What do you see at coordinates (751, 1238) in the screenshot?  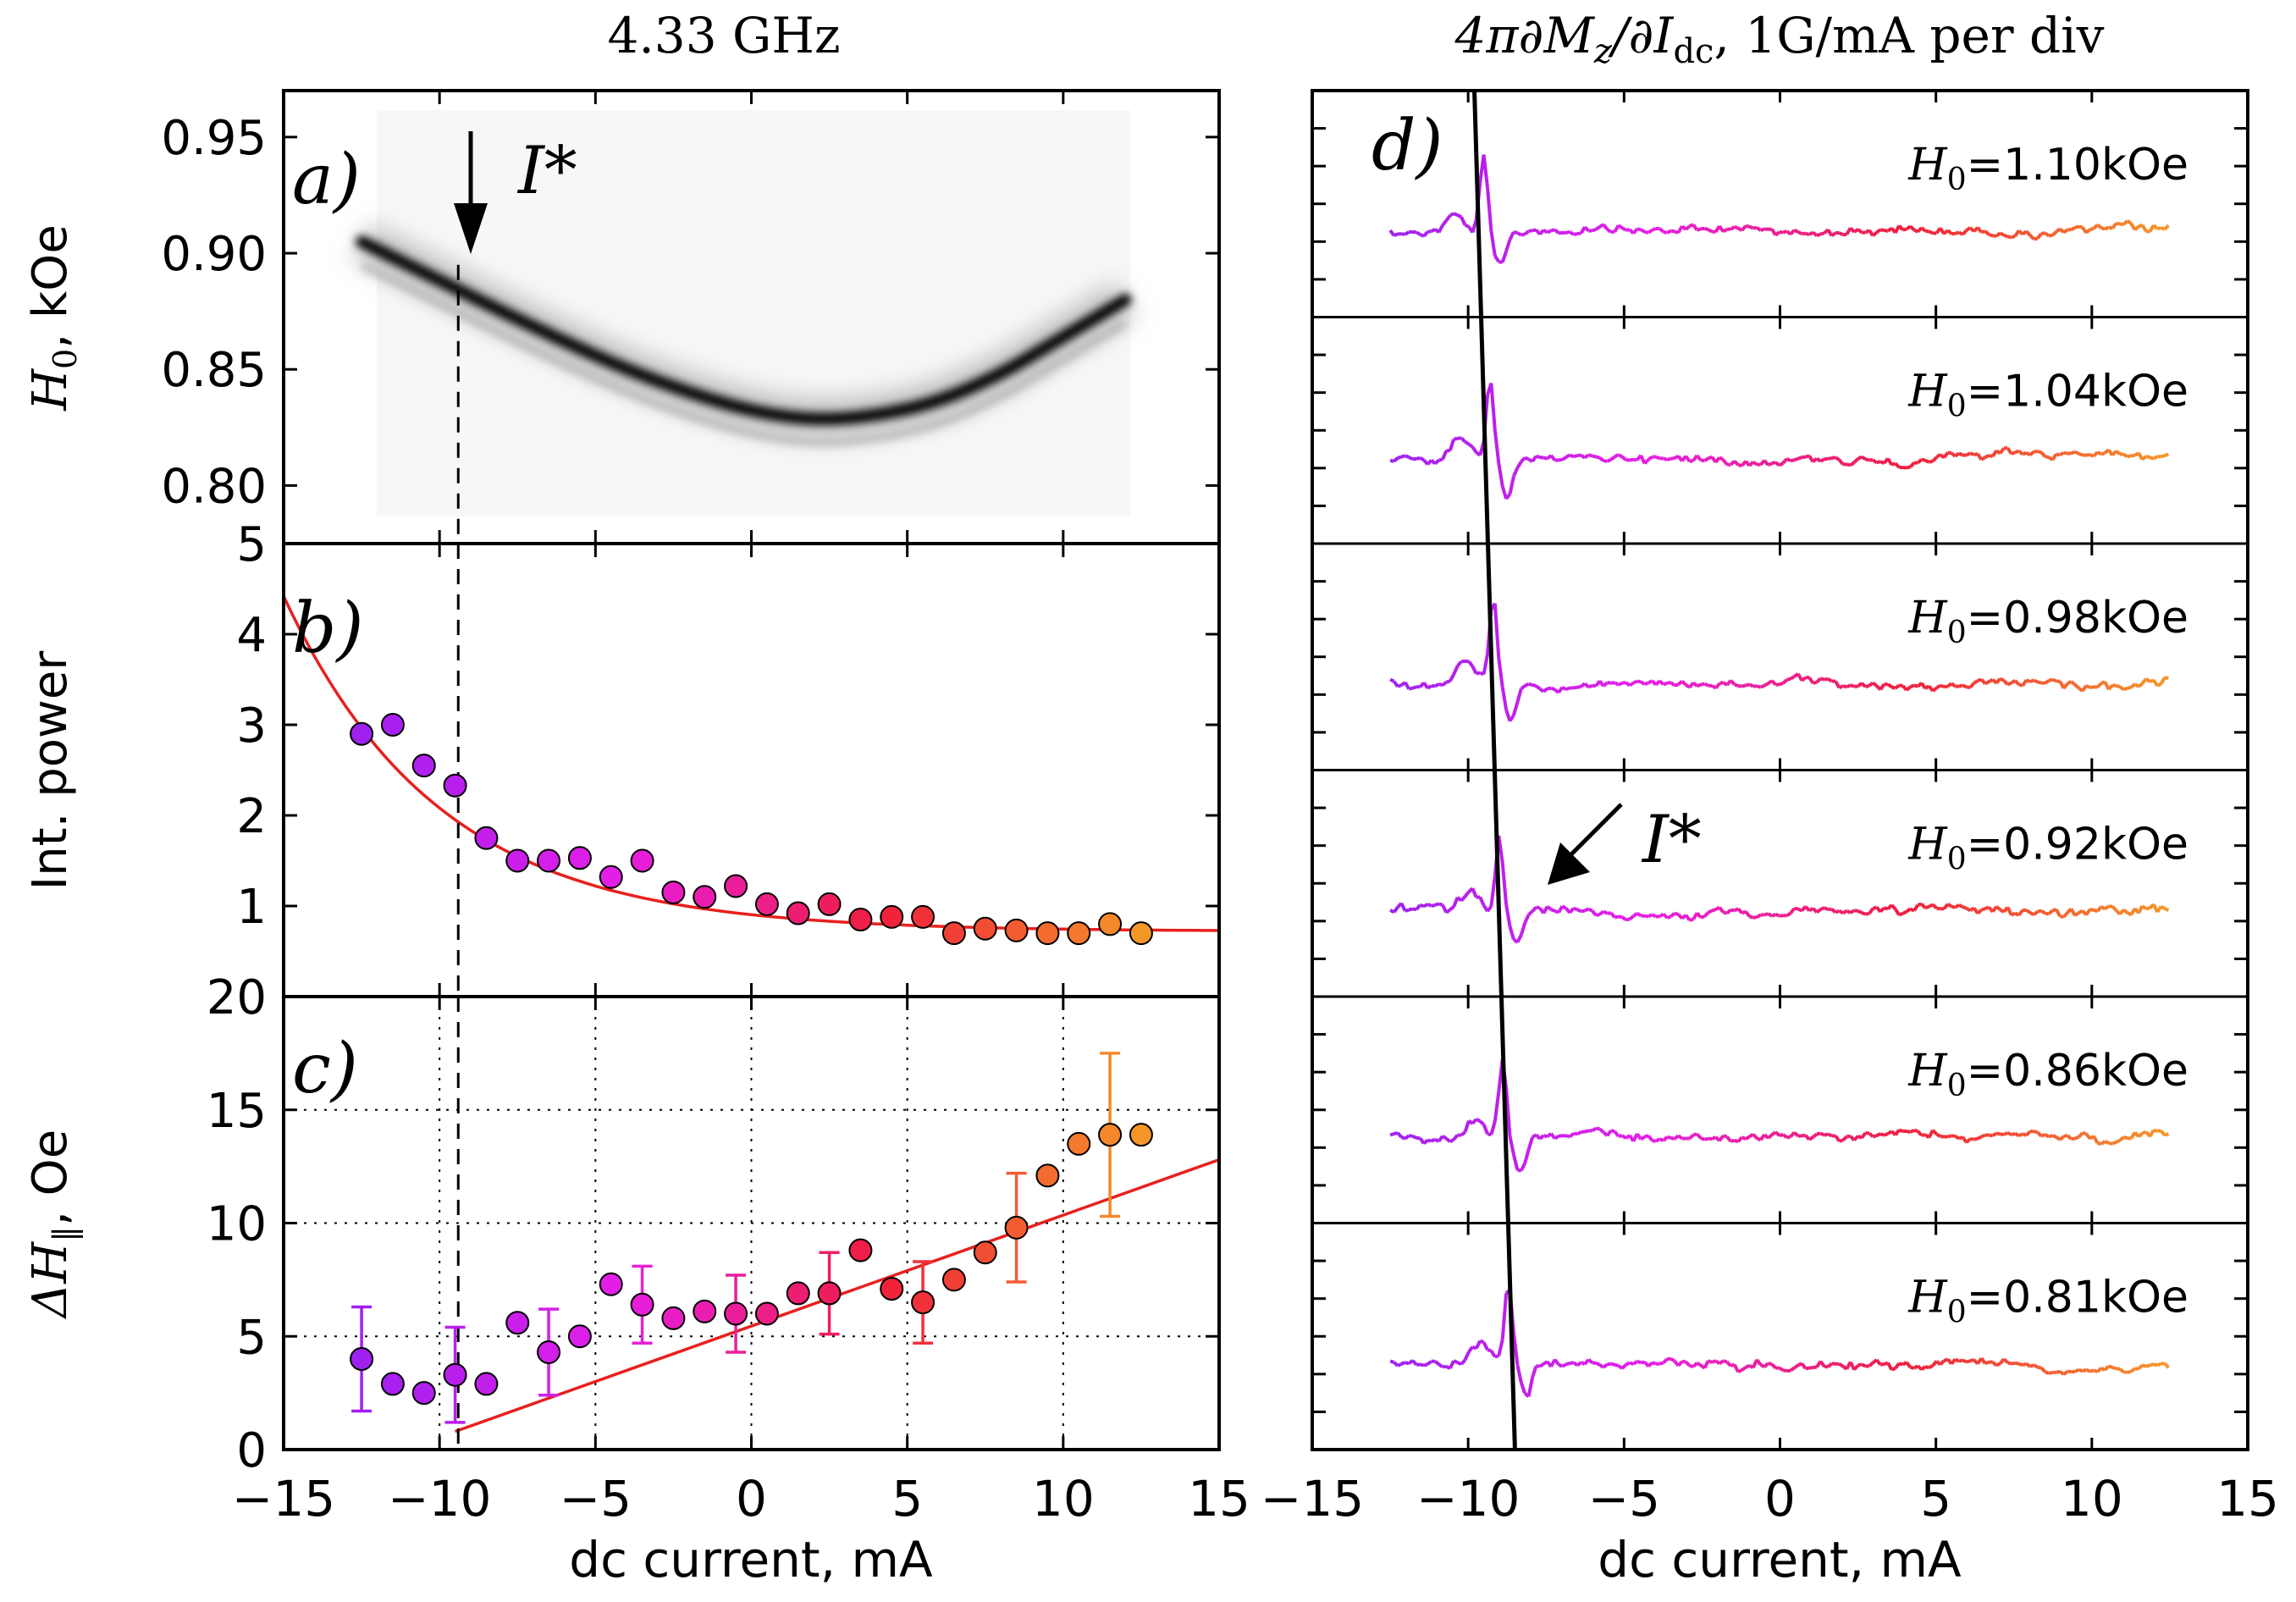 I see `points-c` at bounding box center [751, 1238].